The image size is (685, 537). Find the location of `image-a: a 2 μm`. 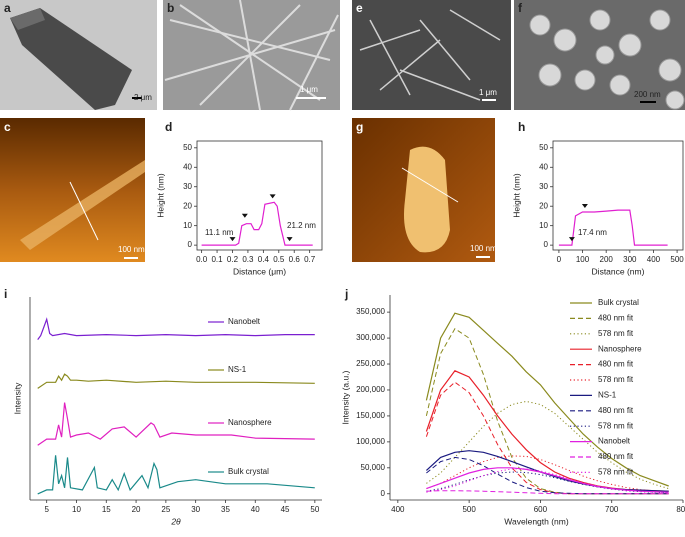

image-a: a 2 μm is located at coordinates (78, 55).